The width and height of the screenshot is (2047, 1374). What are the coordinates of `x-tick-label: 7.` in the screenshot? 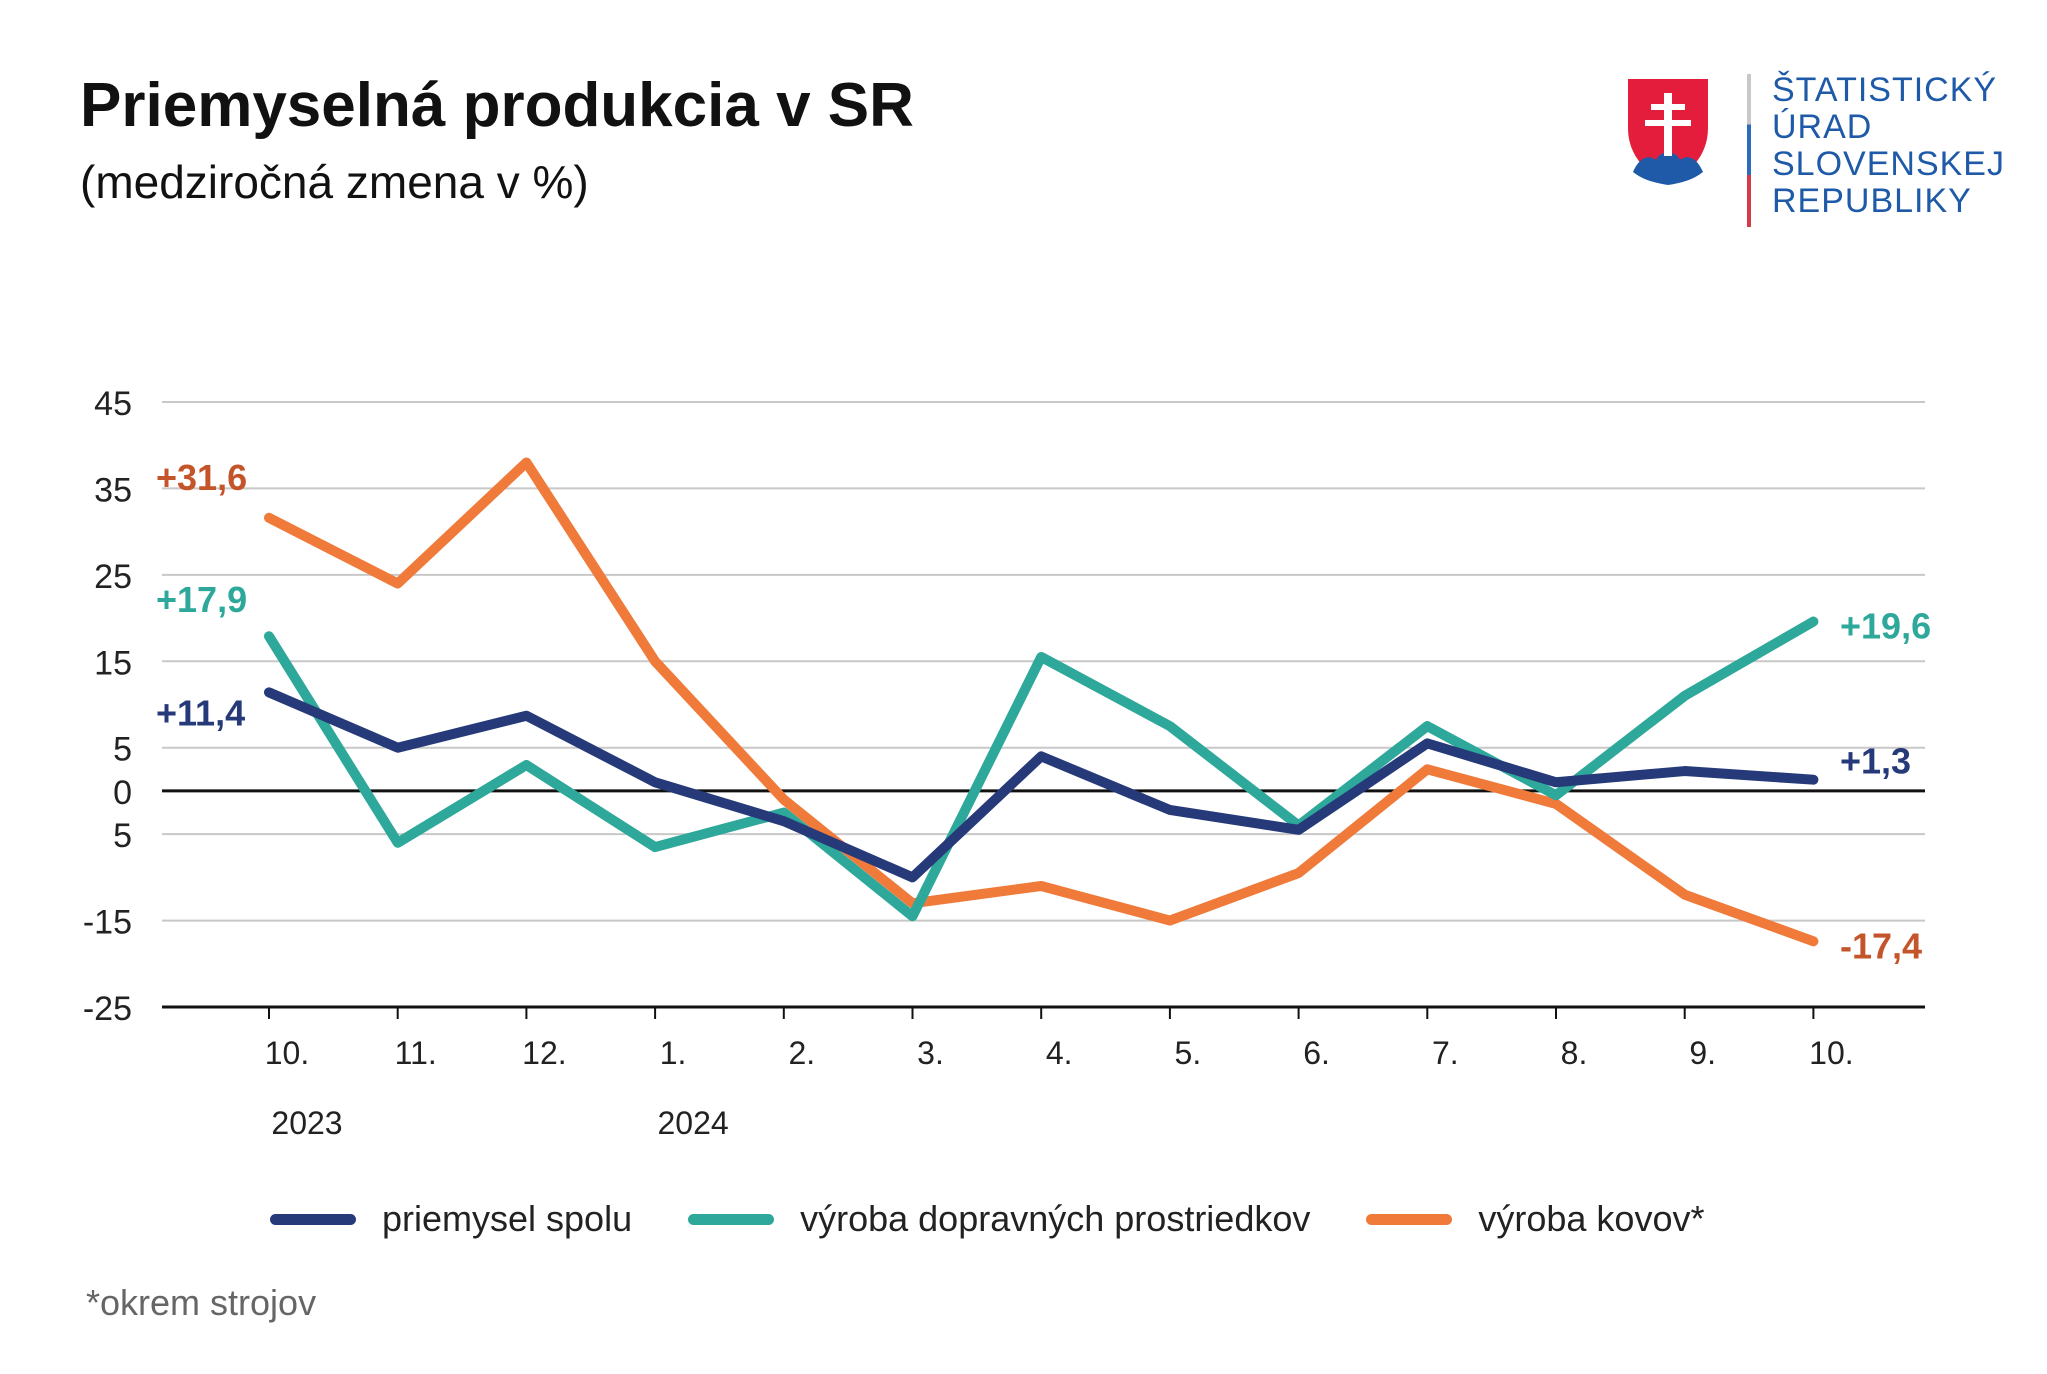 It's located at (1445, 1053).